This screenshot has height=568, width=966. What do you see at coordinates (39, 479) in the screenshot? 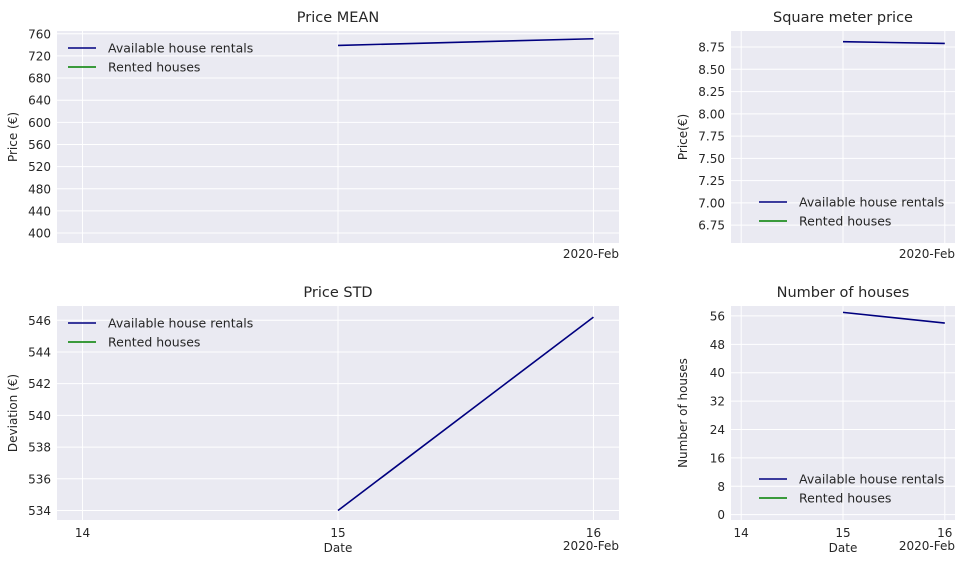
I see `y-tick-label: 536` at bounding box center [39, 479].